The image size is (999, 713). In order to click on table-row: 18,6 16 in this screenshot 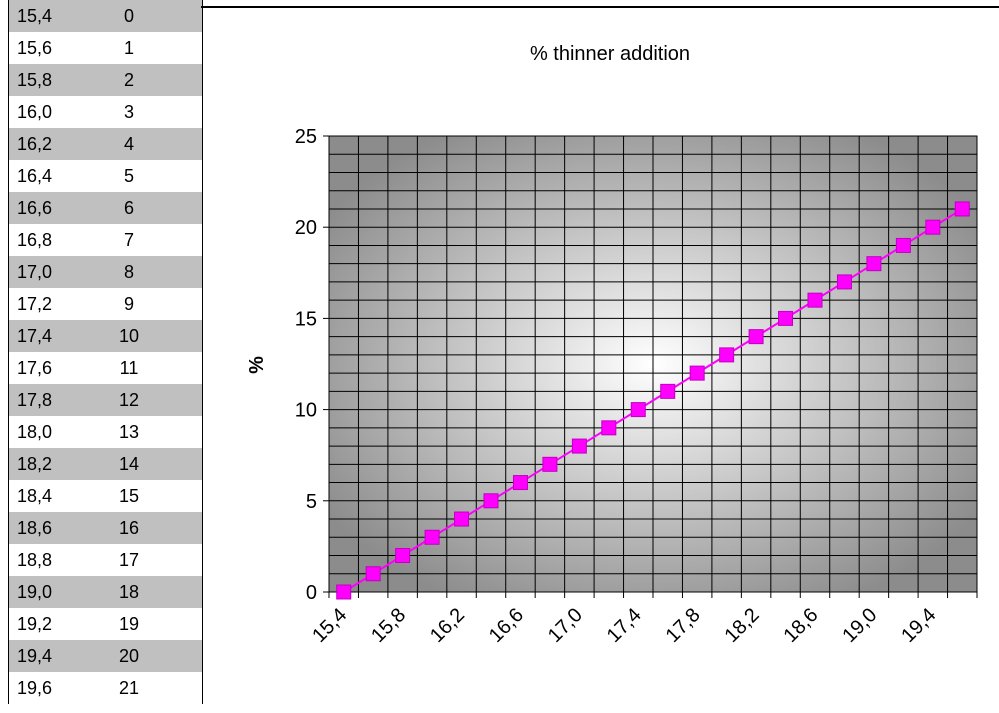, I will do `click(105, 528)`.